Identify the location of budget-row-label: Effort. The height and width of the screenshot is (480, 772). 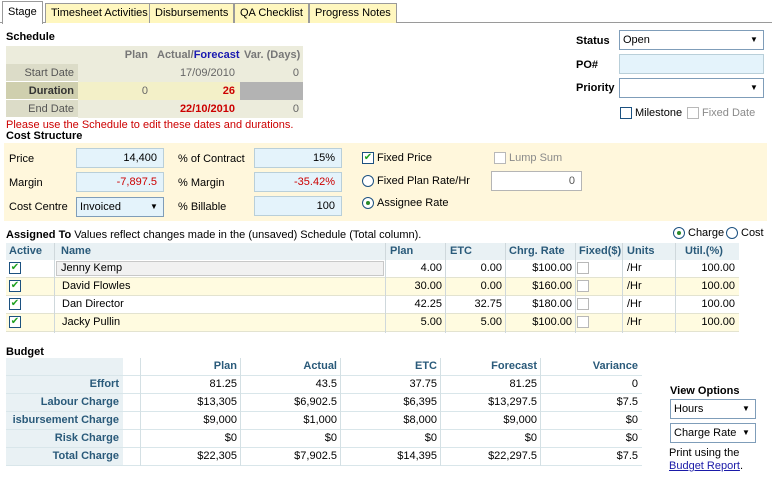
(64, 384).